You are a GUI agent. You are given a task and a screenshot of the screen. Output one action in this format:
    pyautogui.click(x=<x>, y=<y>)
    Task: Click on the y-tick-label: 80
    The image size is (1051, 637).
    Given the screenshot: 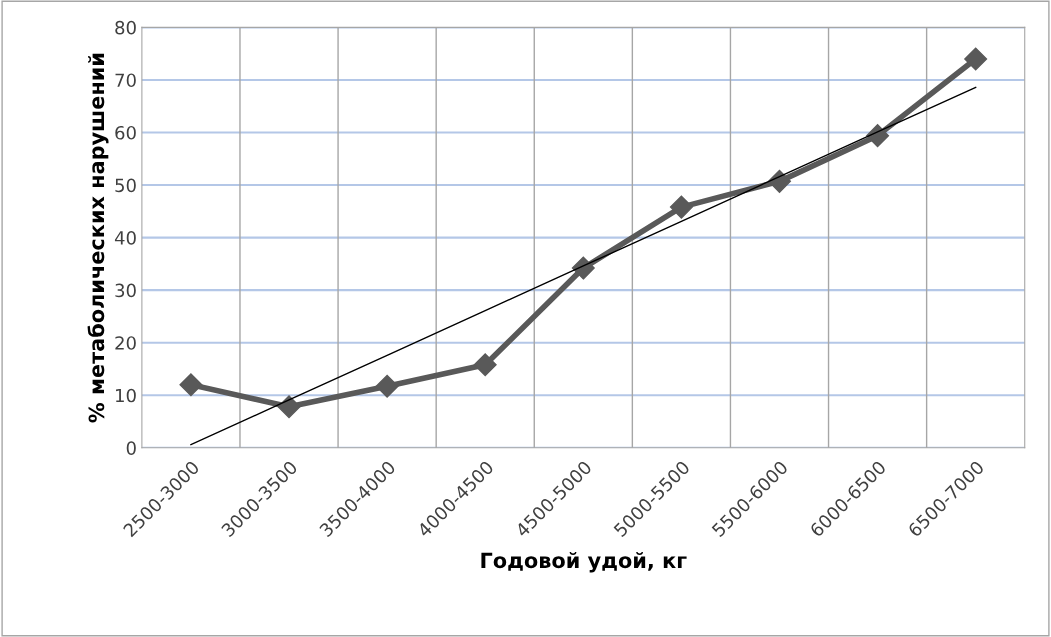 What is the action you would take?
    pyautogui.click(x=125, y=27)
    